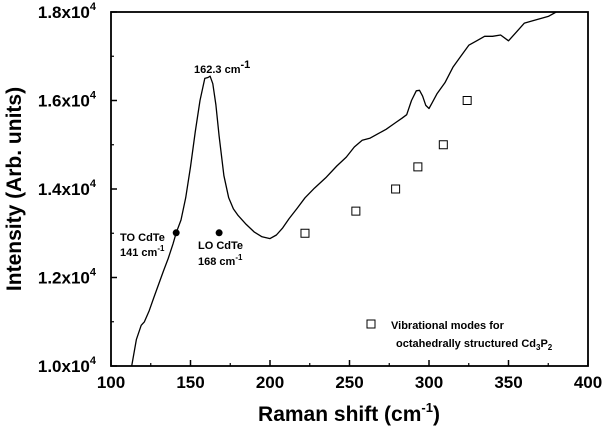 Image resolution: width=605 pixels, height=432 pixels. What do you see at coordinates (190, 382) in the screenshot?
I see `x-tick-label: 150` at bounding box center [190, 382].